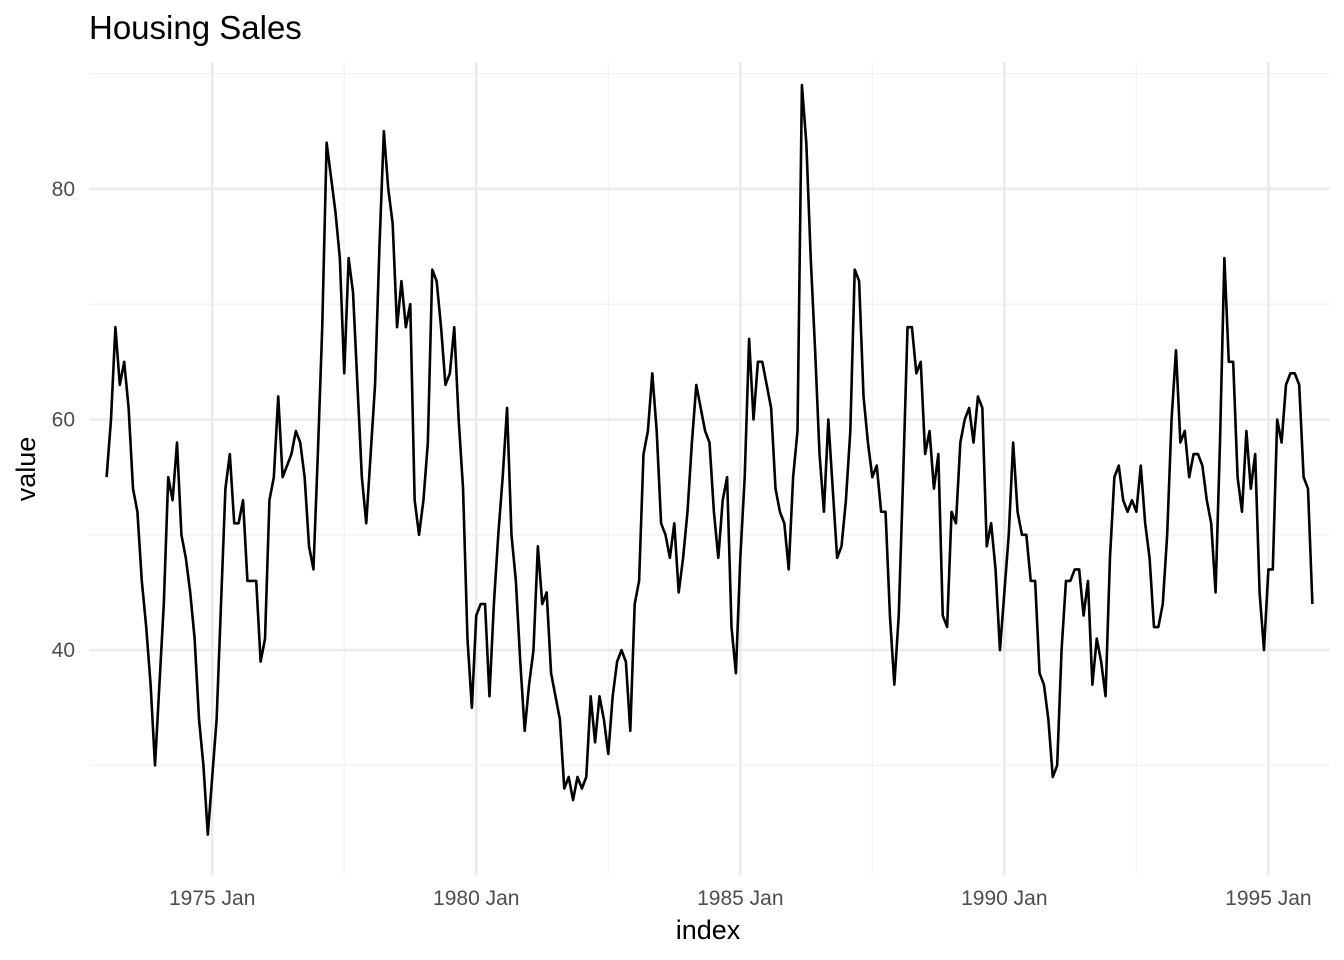 The height and width of the screenshot is (960, 1344). What do you see at coordinates (63, 650) in the screenshot?
I see `y-tick-label: 40` at bounding box center [63, 650].